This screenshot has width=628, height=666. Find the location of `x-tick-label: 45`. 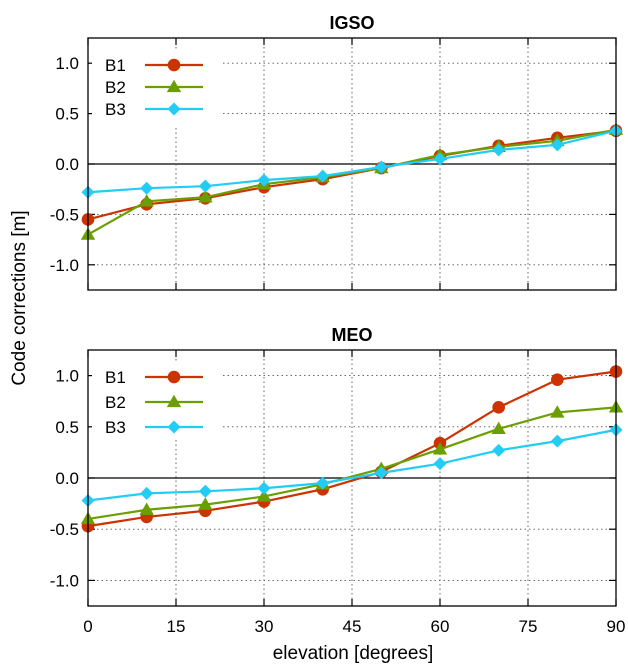

x-tick-label: 45 is located at coordinates (352, 626).